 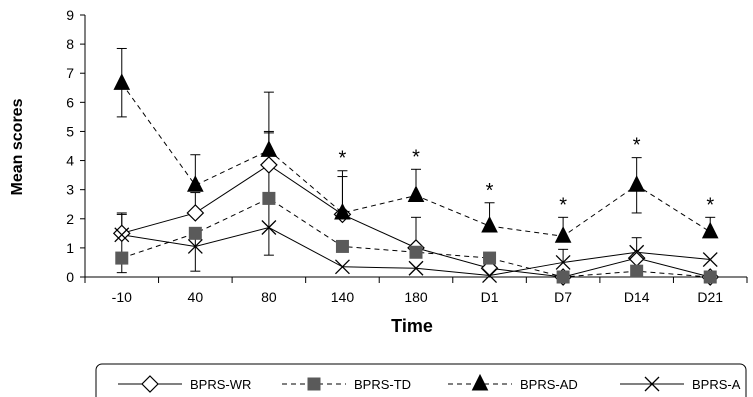 What do you see at coordinates (680, 384) in the screenshot?
I see `legend-item-bprs-a: BPRS-A` at bounding box center [680, 384].